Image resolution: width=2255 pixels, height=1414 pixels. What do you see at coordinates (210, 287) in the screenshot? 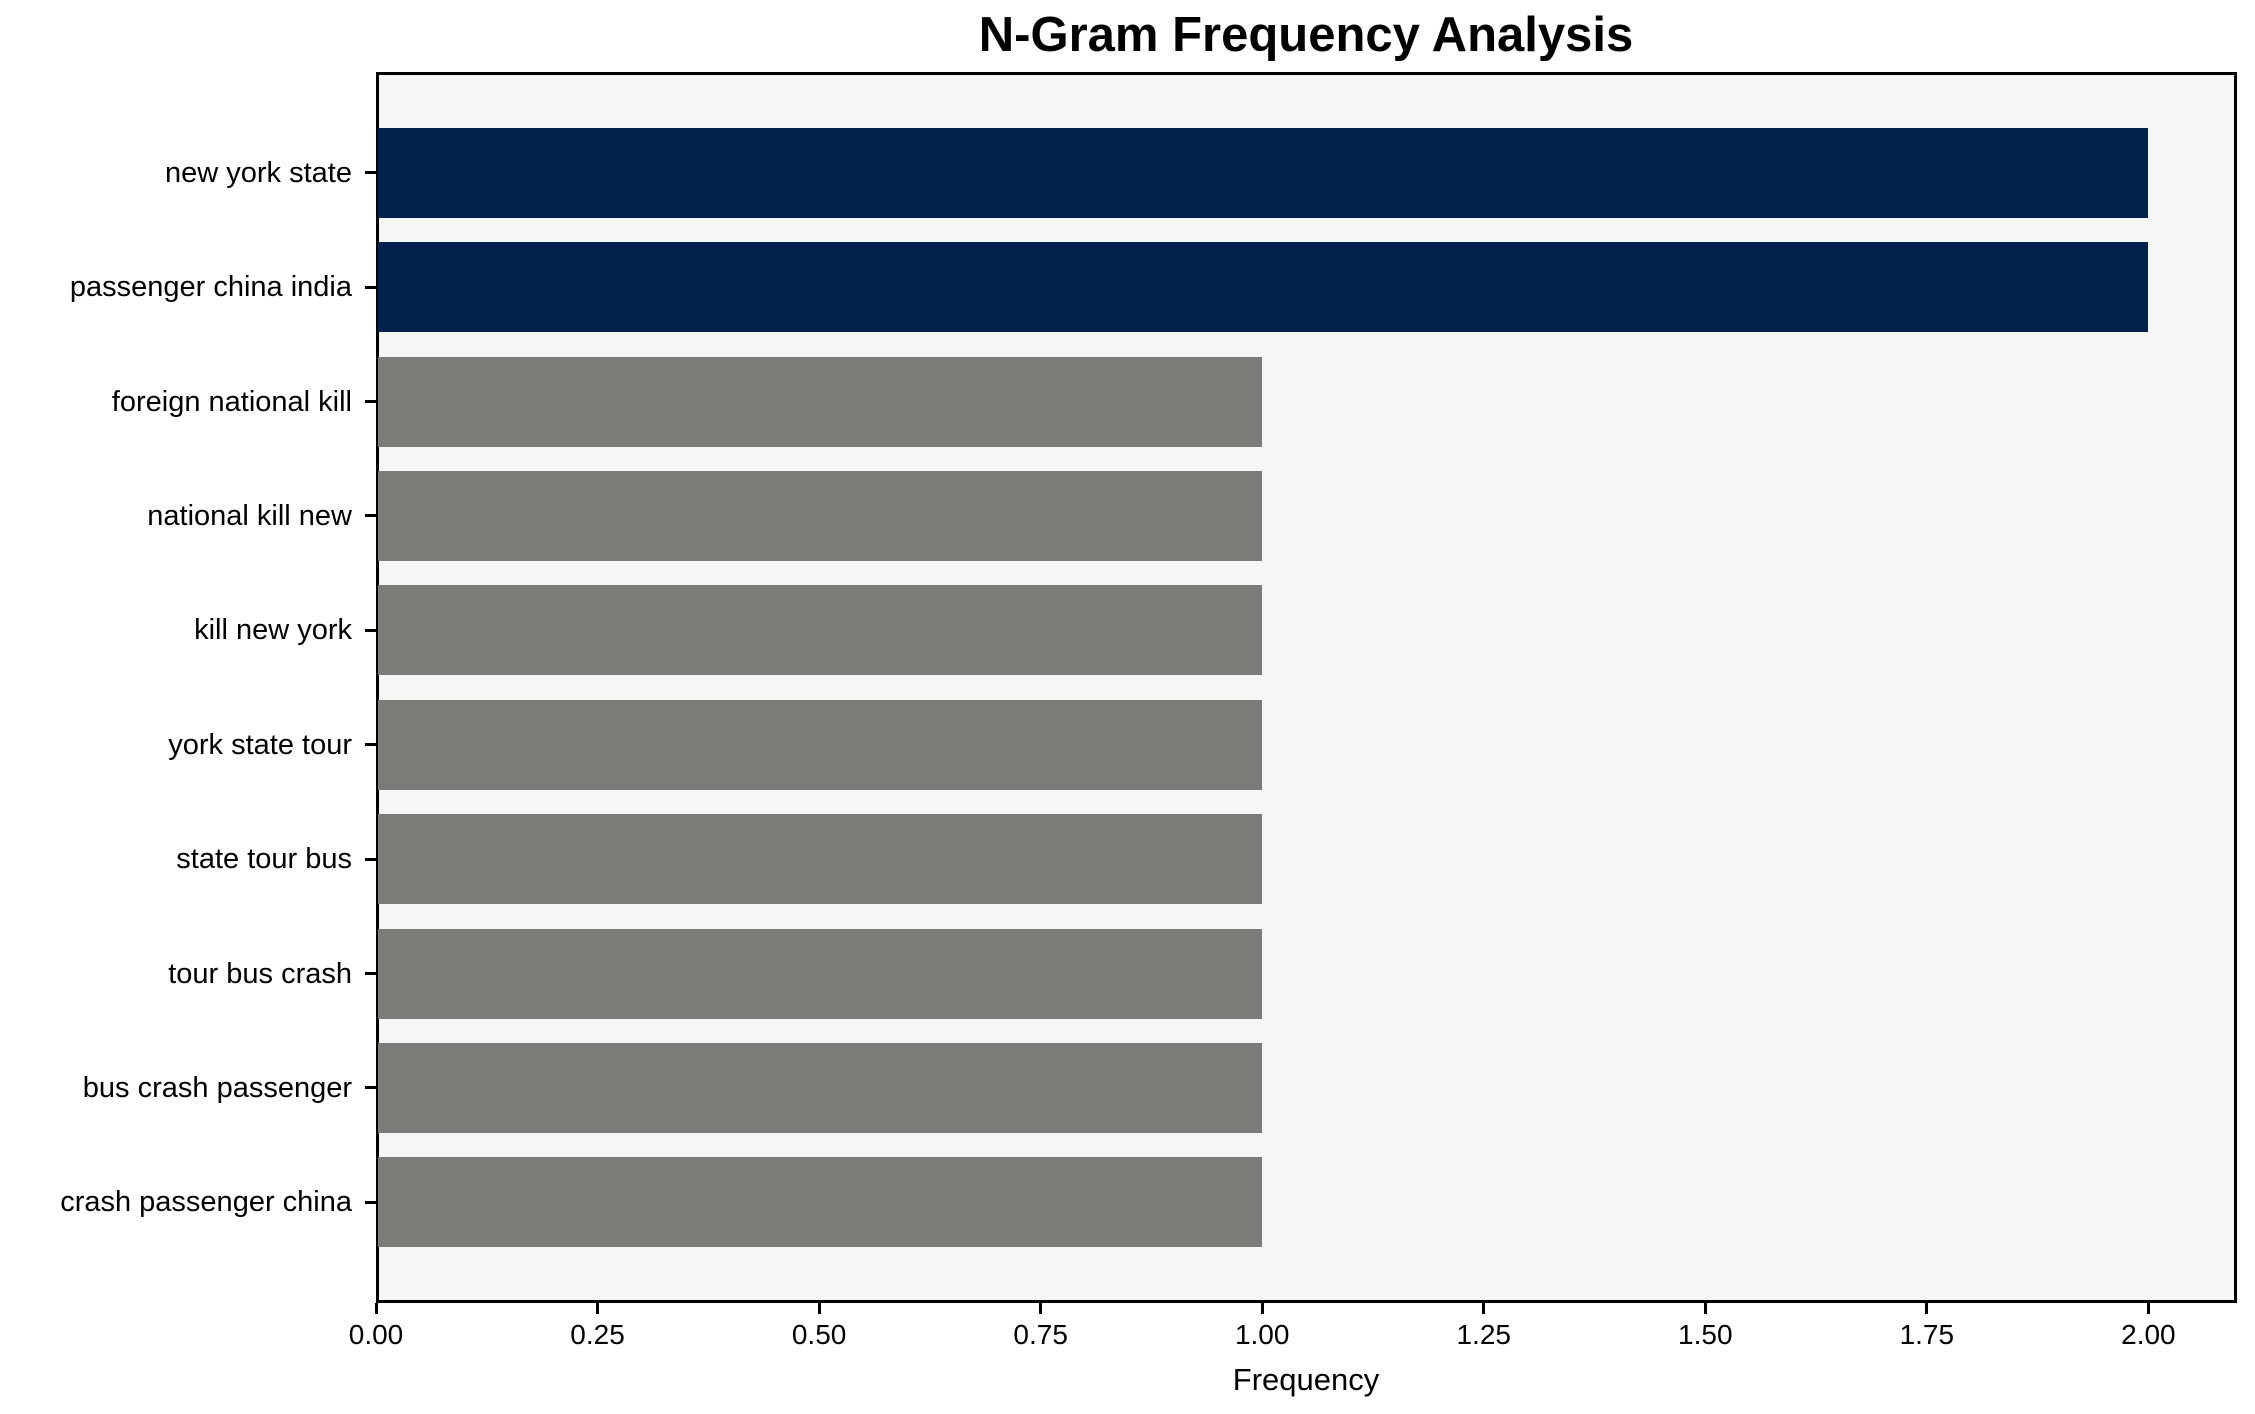
I see `y-tick-label: passenger china india` at bounding box center [210, 287].